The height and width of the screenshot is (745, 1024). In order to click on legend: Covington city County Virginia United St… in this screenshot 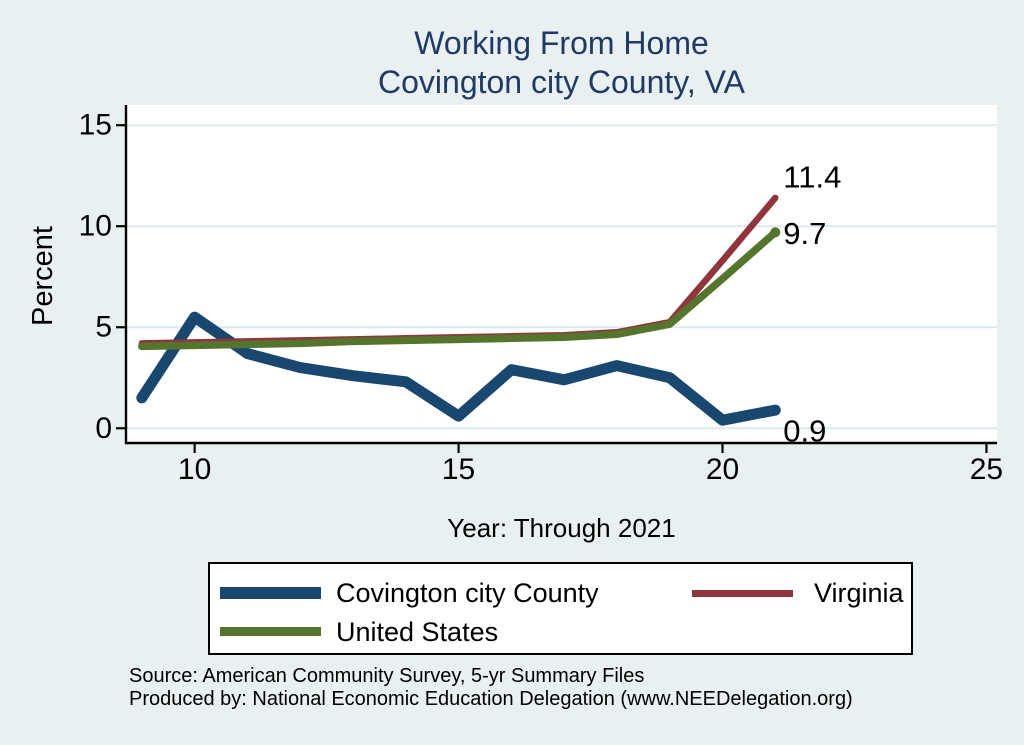, I will do `click(560, 608)`.